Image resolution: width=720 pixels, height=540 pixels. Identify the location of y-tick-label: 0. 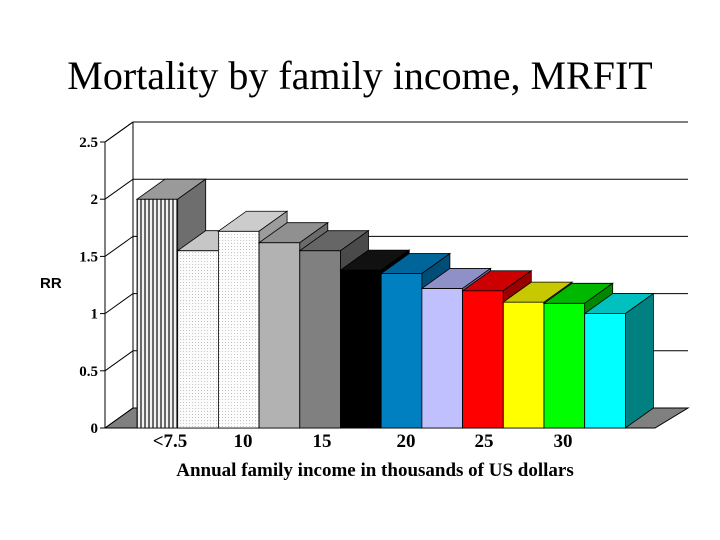
(95, 429).